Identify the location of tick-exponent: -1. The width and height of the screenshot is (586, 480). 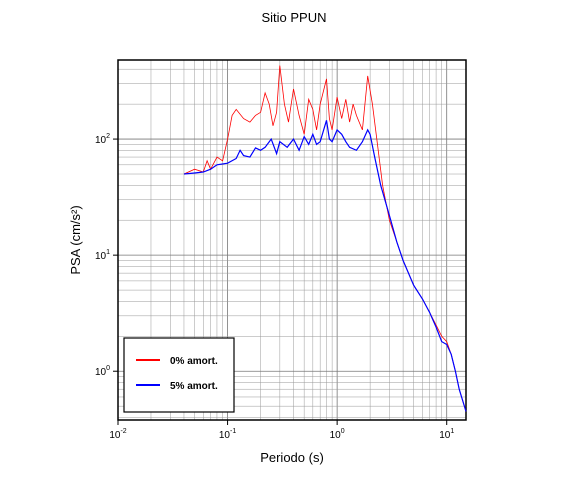
(233, 431).